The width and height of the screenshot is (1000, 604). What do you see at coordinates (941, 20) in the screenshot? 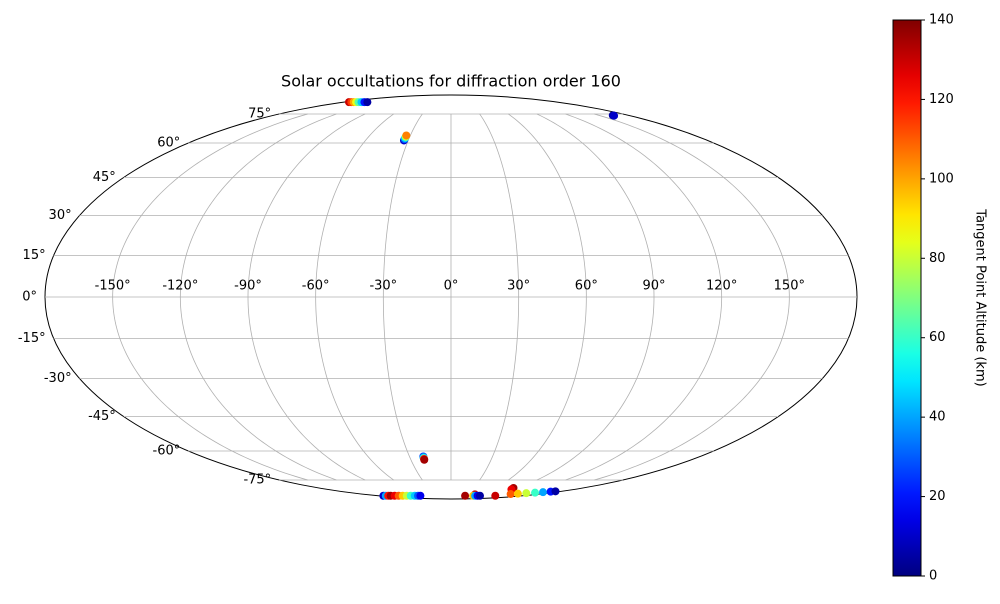
I see `colorbar-tick-label: 140` at bounding box center [941, 20].